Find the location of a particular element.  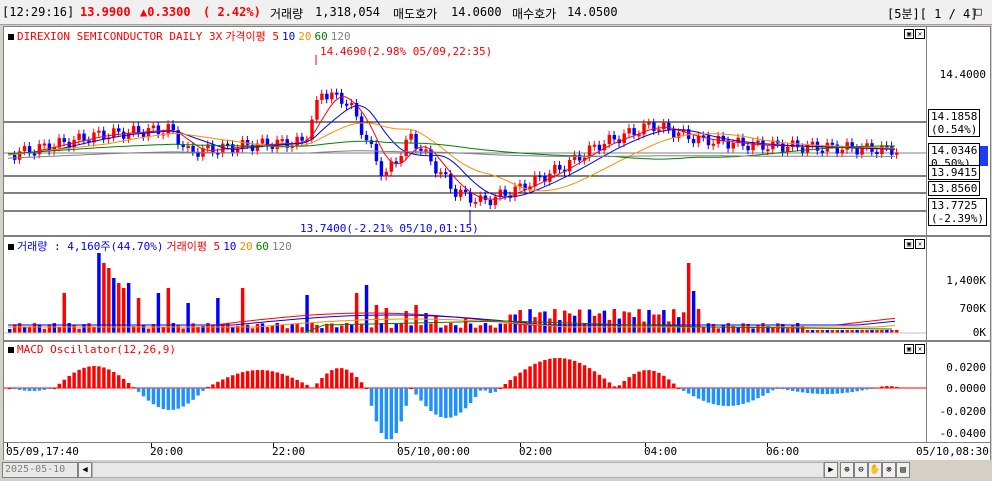

price-series-name: DIREXION SEMICONDUCTOR DAILY 3X is located at coordinates (120, 36).